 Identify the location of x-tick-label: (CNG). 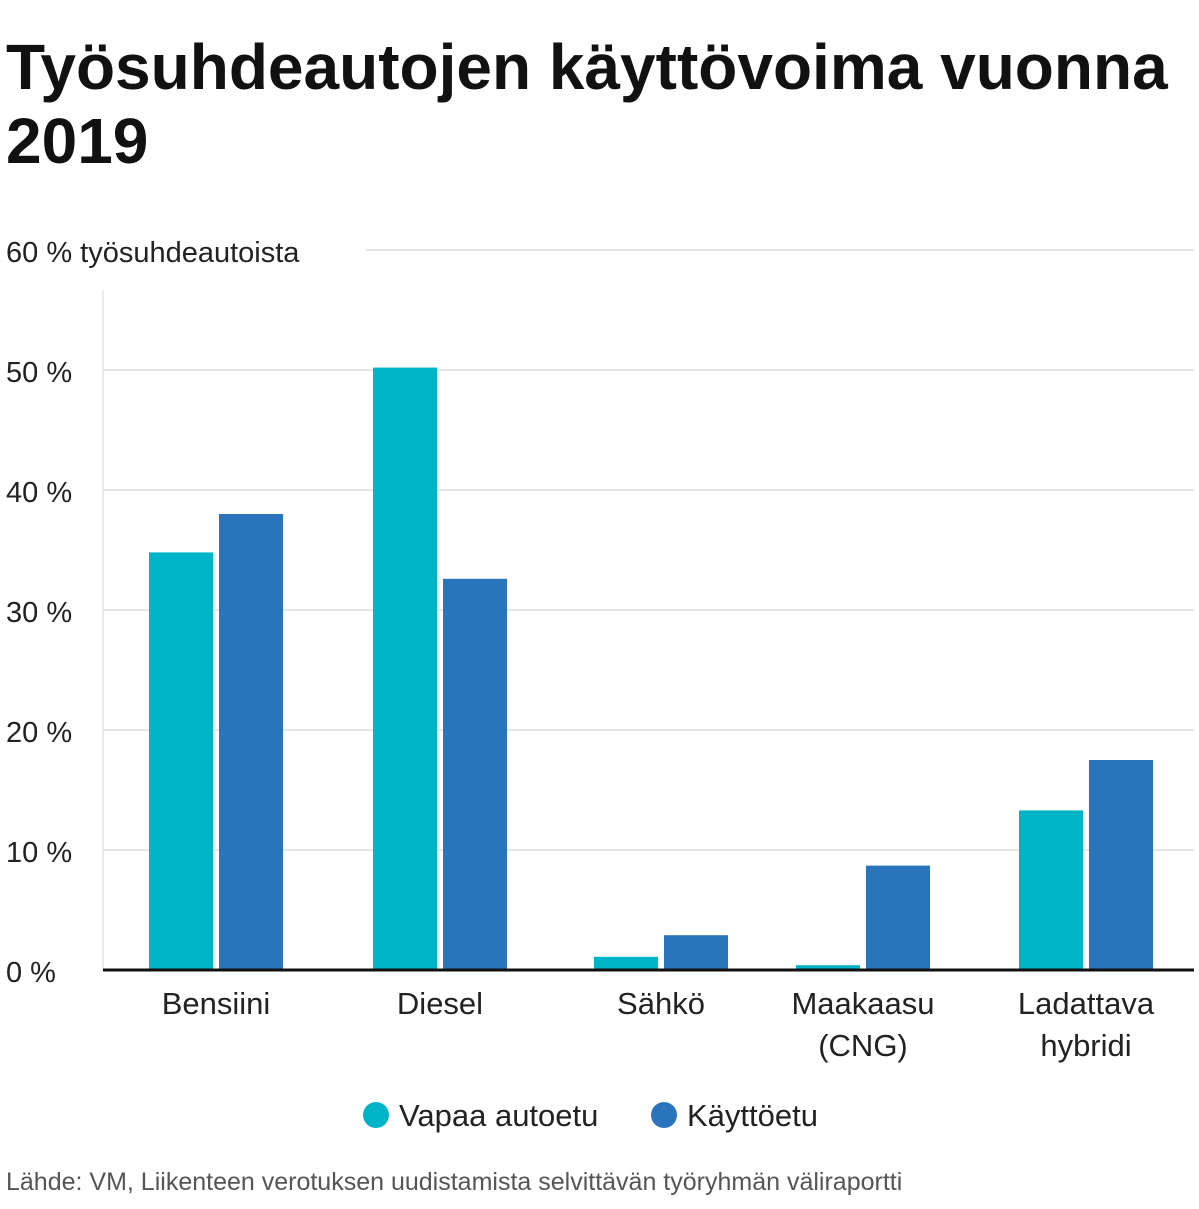
(863, 1045).